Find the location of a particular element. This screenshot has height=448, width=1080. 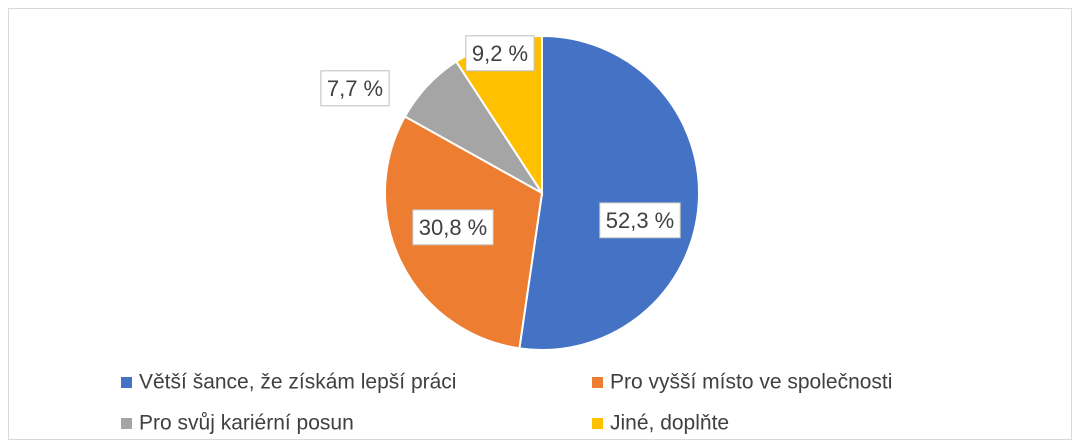

pie-slice is located at coordinates (609, 192).